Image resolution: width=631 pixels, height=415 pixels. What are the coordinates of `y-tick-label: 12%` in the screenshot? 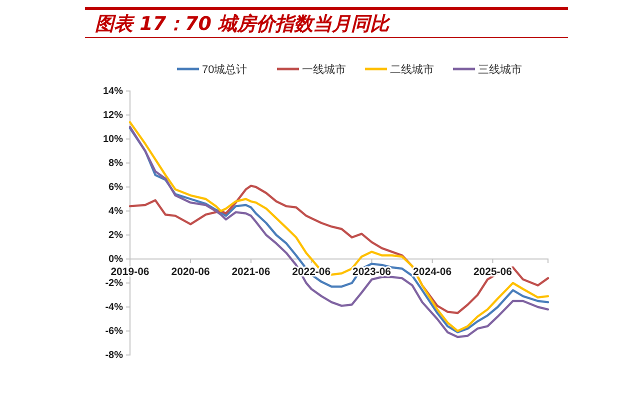 It's located at (113, 116).